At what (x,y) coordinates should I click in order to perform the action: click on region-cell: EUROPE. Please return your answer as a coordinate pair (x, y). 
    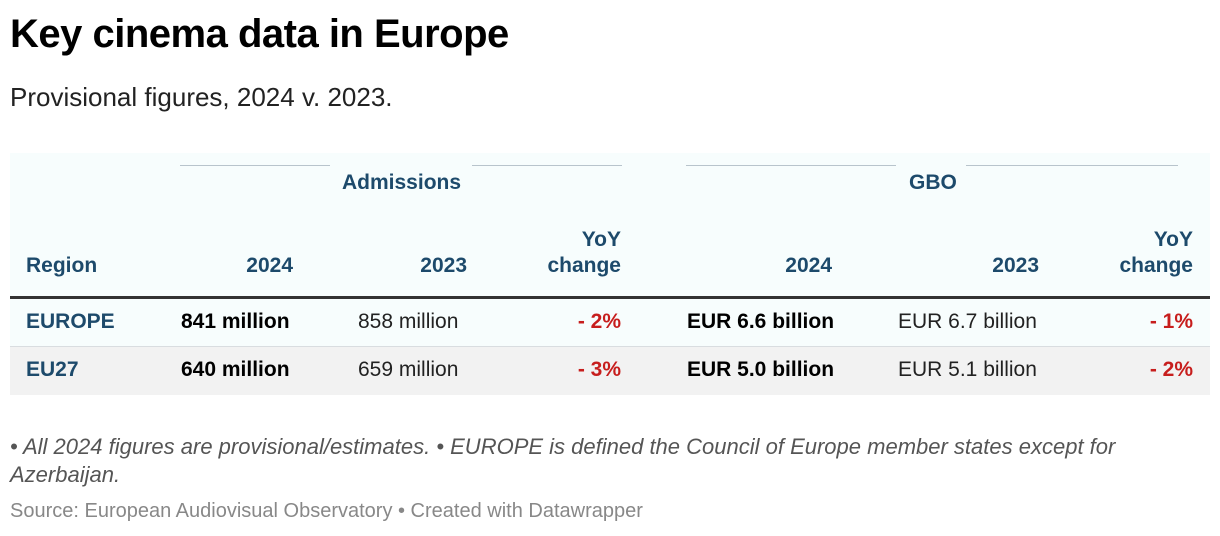
    Looking at the image, I should click on (70, 321).